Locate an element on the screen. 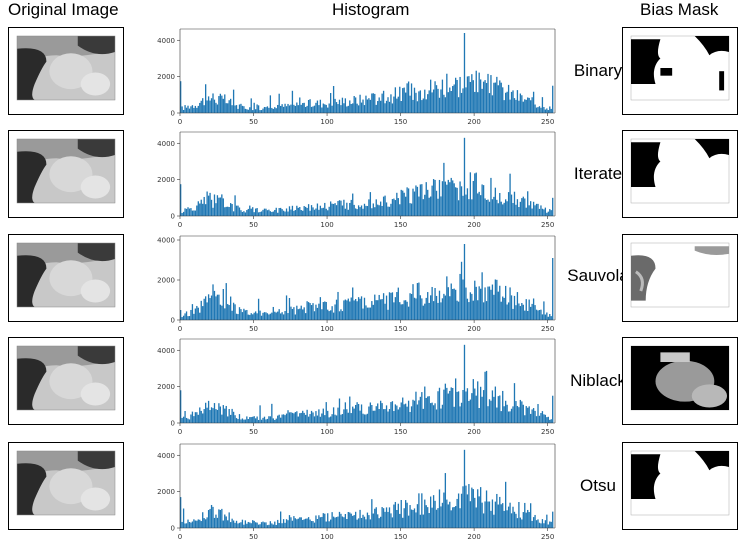 The height and width of the screenshot is (545, 750). y-tick-label: 0 is located at coordinates (173, 114).